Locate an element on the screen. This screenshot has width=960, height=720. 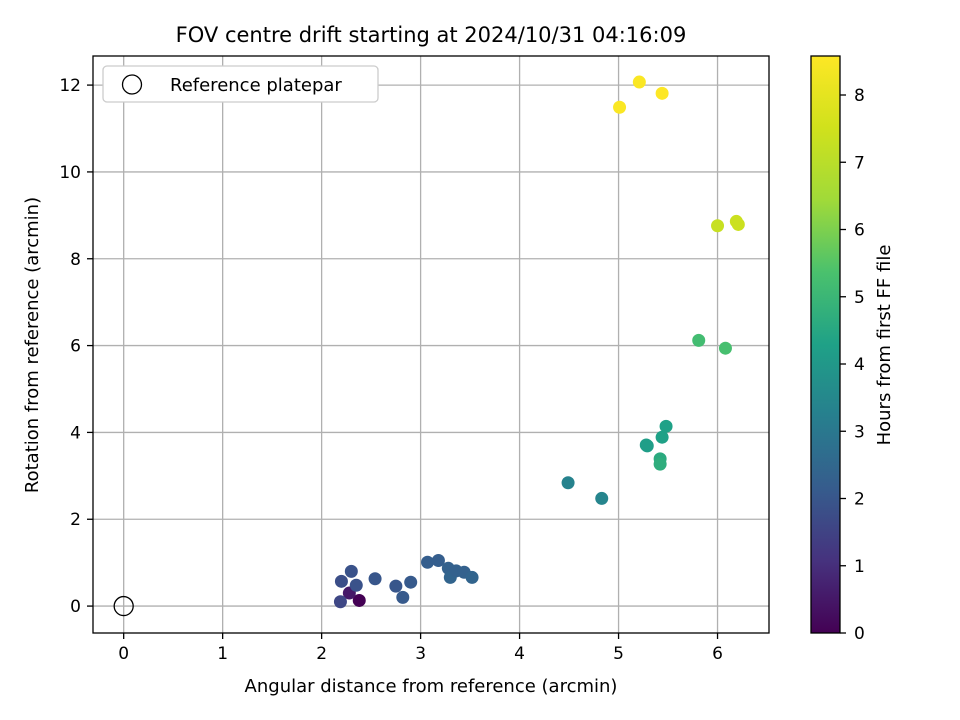
colorbar: 0 1 2 3 4 5 6 7 8 Hours from first FF file is located at coordinates (852, 349).